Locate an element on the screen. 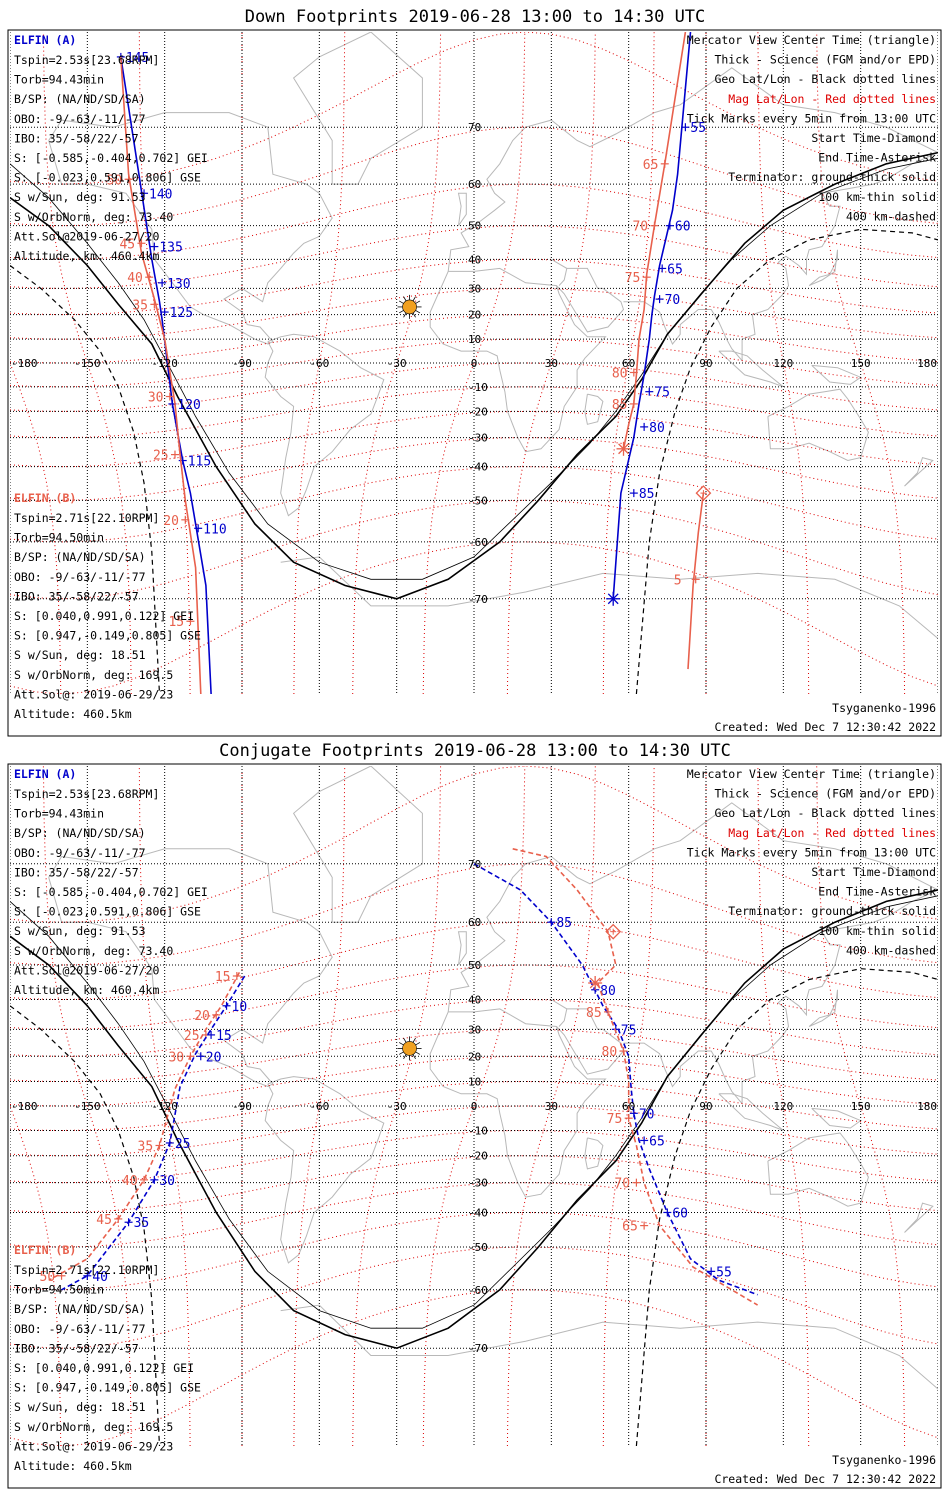  lon-tick-label: 90 is located at coordinates (705, 363).